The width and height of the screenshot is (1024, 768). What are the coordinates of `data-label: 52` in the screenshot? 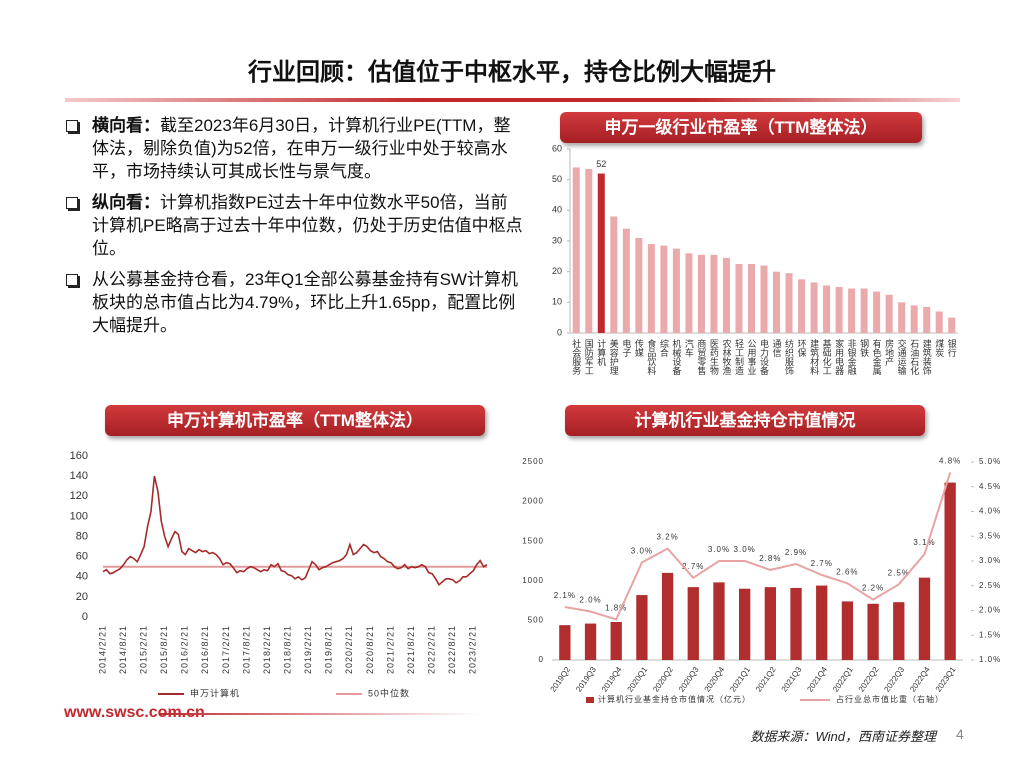 It's located at (601, 164).